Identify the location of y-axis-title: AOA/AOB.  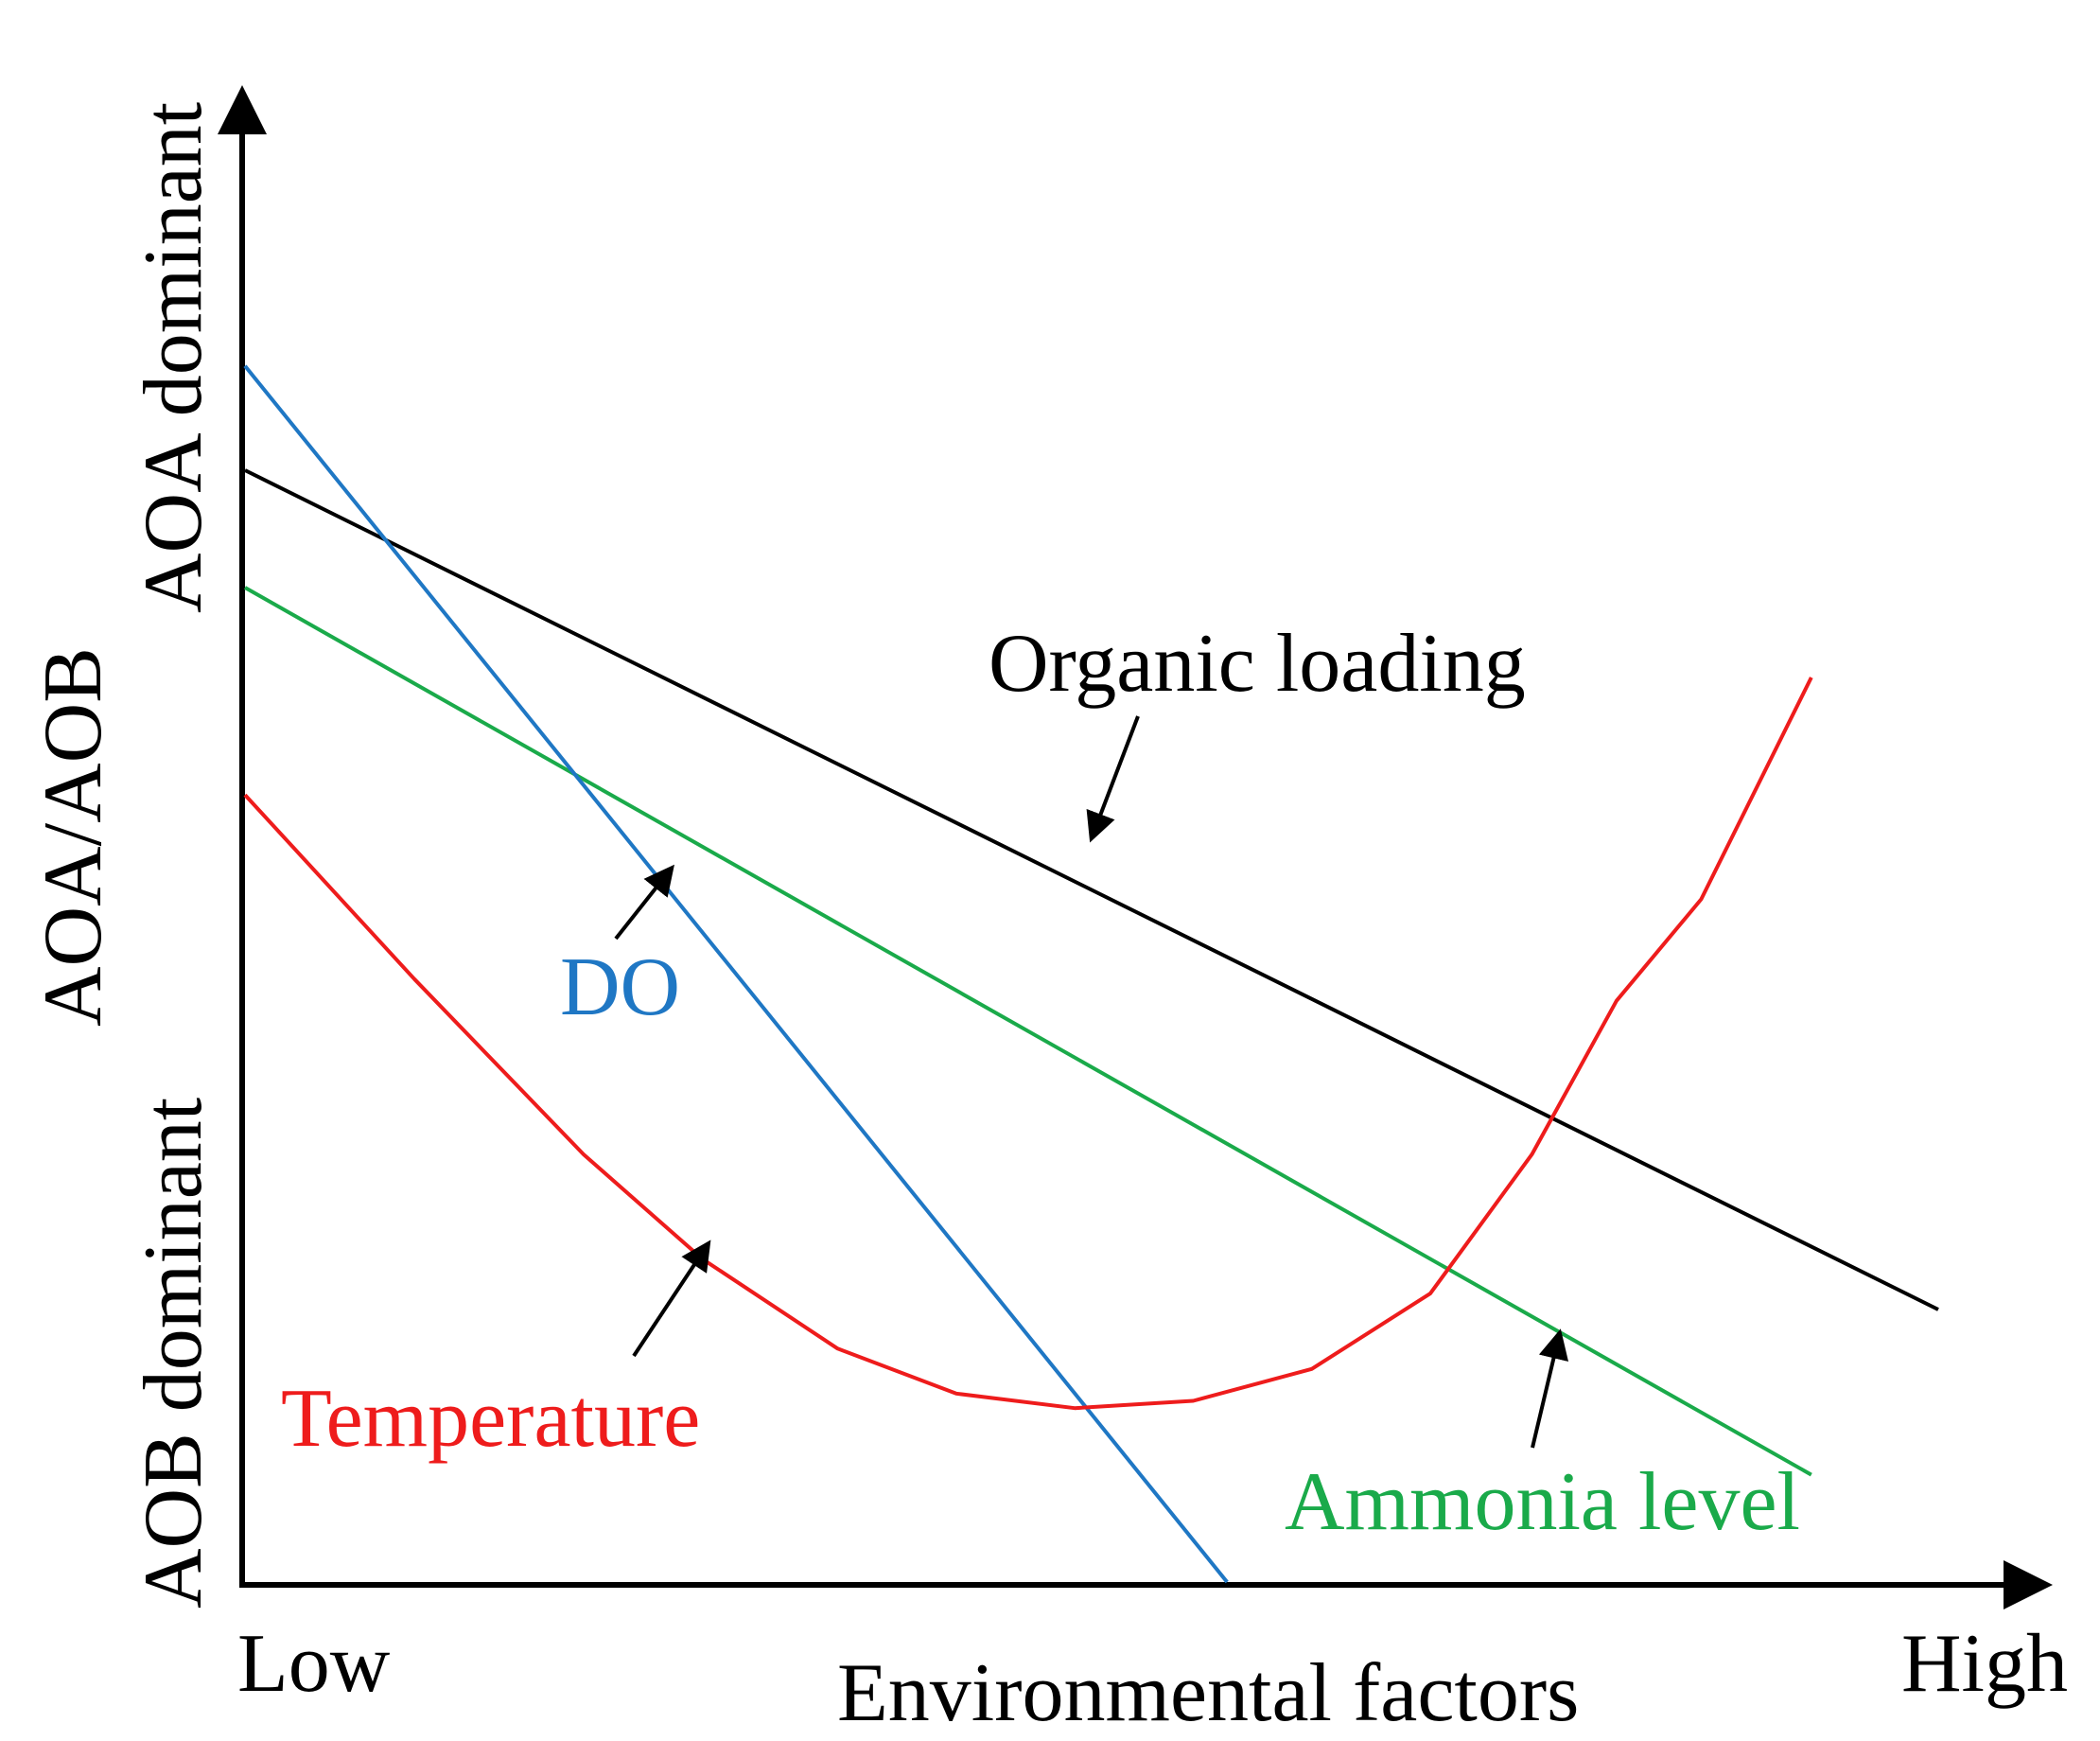
(73, 837).